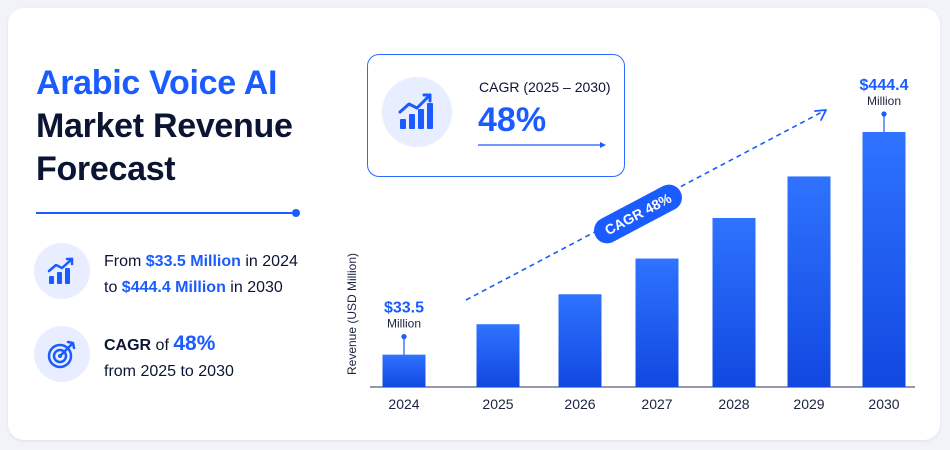  Describe the element at coordinates (403, 404) in the screenshot. I see `x-tick-2024: 2024` at that location.